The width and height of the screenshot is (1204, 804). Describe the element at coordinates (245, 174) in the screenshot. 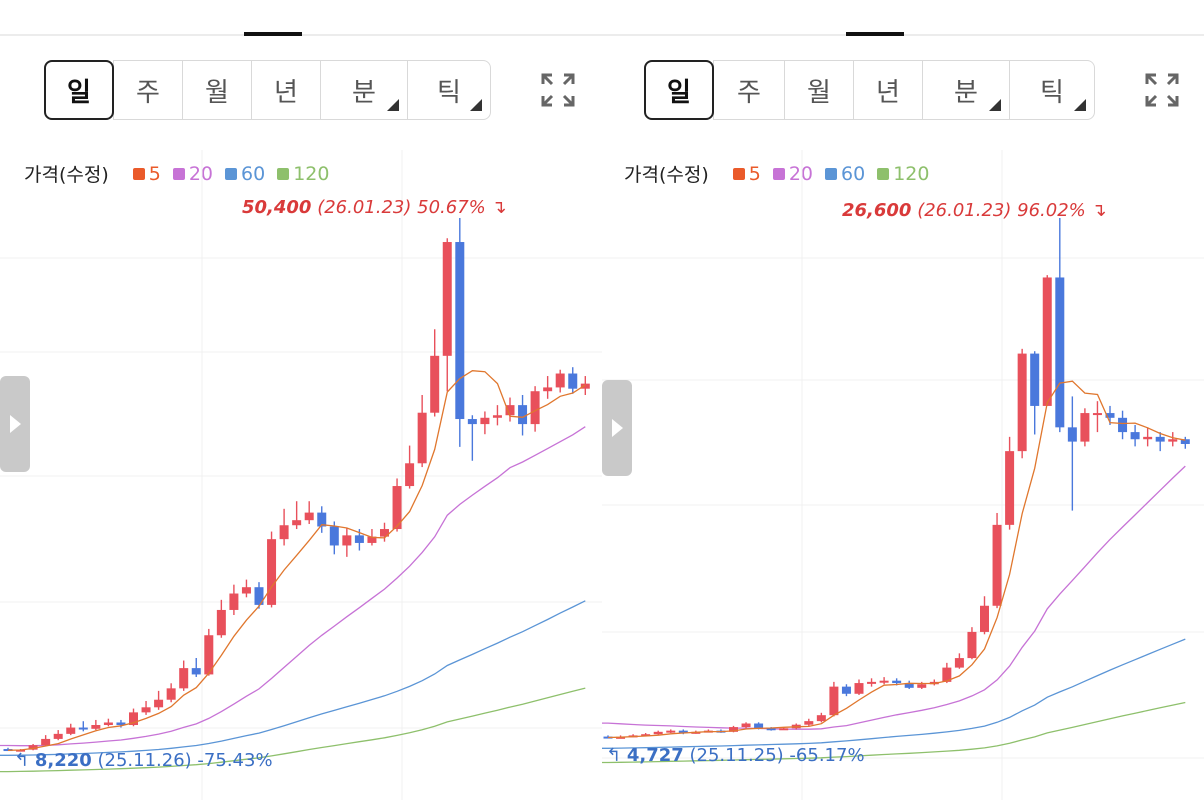

I see `legend-ma60: 60` at that location.